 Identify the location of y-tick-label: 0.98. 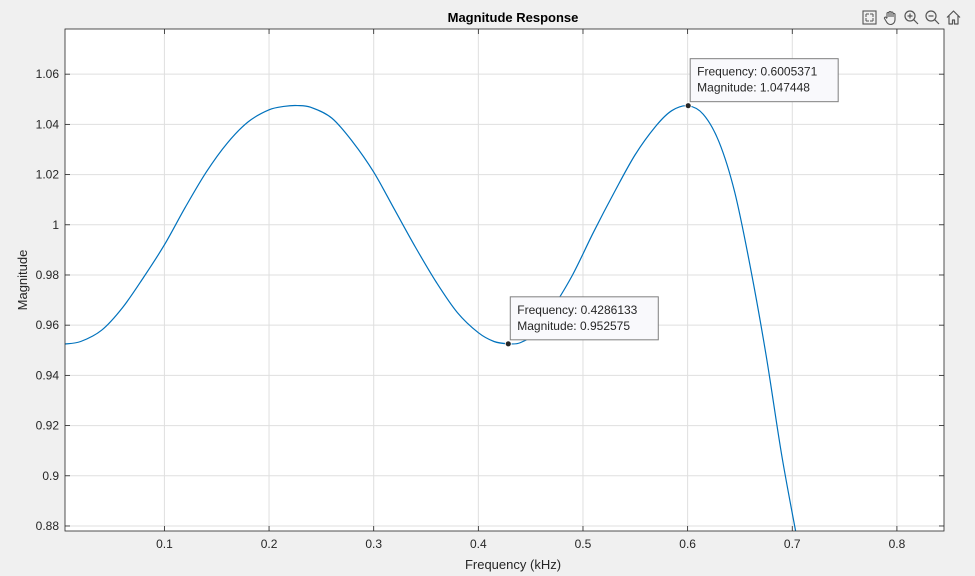
(48, 275).